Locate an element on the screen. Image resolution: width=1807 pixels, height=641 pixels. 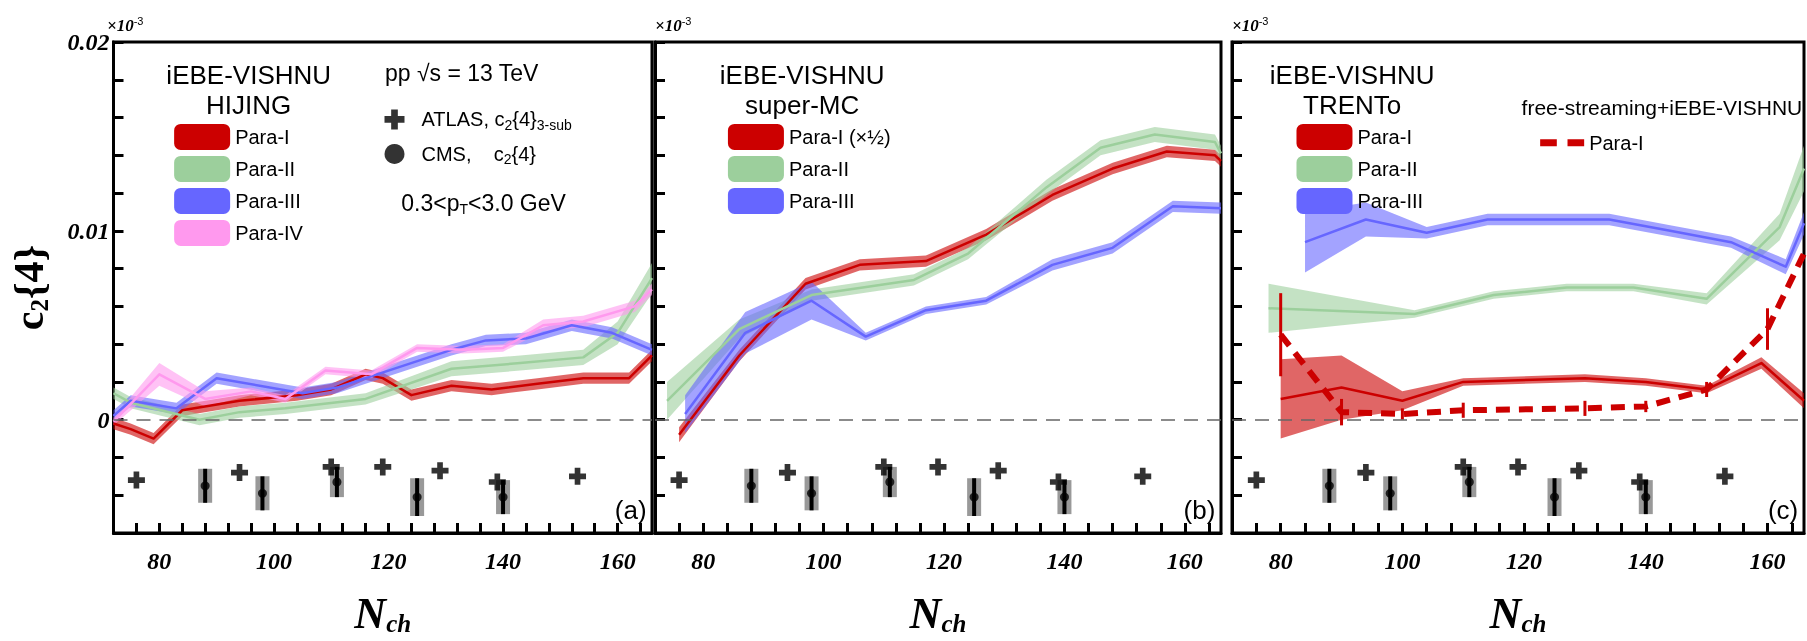
y-axis-title: c2{4} is located at coordinates (29, 287).